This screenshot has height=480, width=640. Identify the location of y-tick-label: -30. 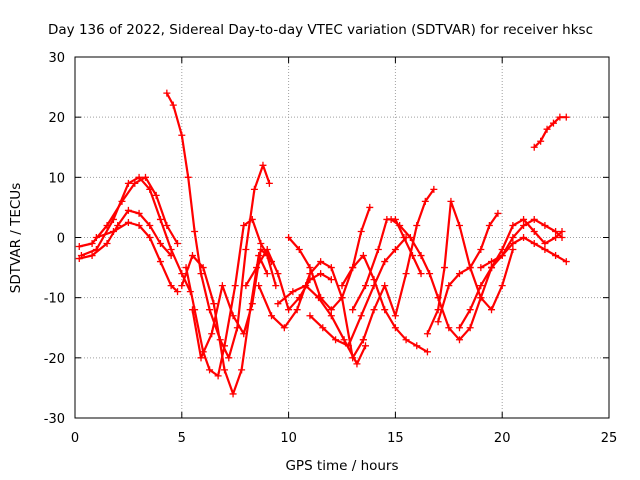
(54, 419).